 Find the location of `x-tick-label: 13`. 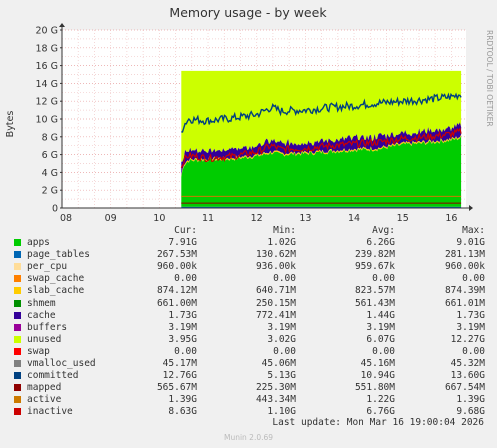

x-tick-label: 13 is located at coordinates (305, 218).